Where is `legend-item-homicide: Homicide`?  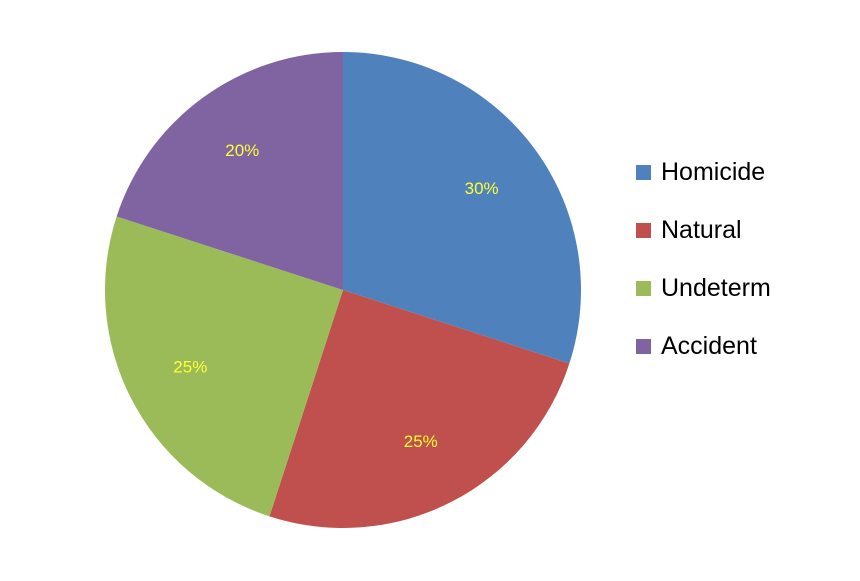 legend-item-homicide: Homicide is located at coordinates (703, 172).